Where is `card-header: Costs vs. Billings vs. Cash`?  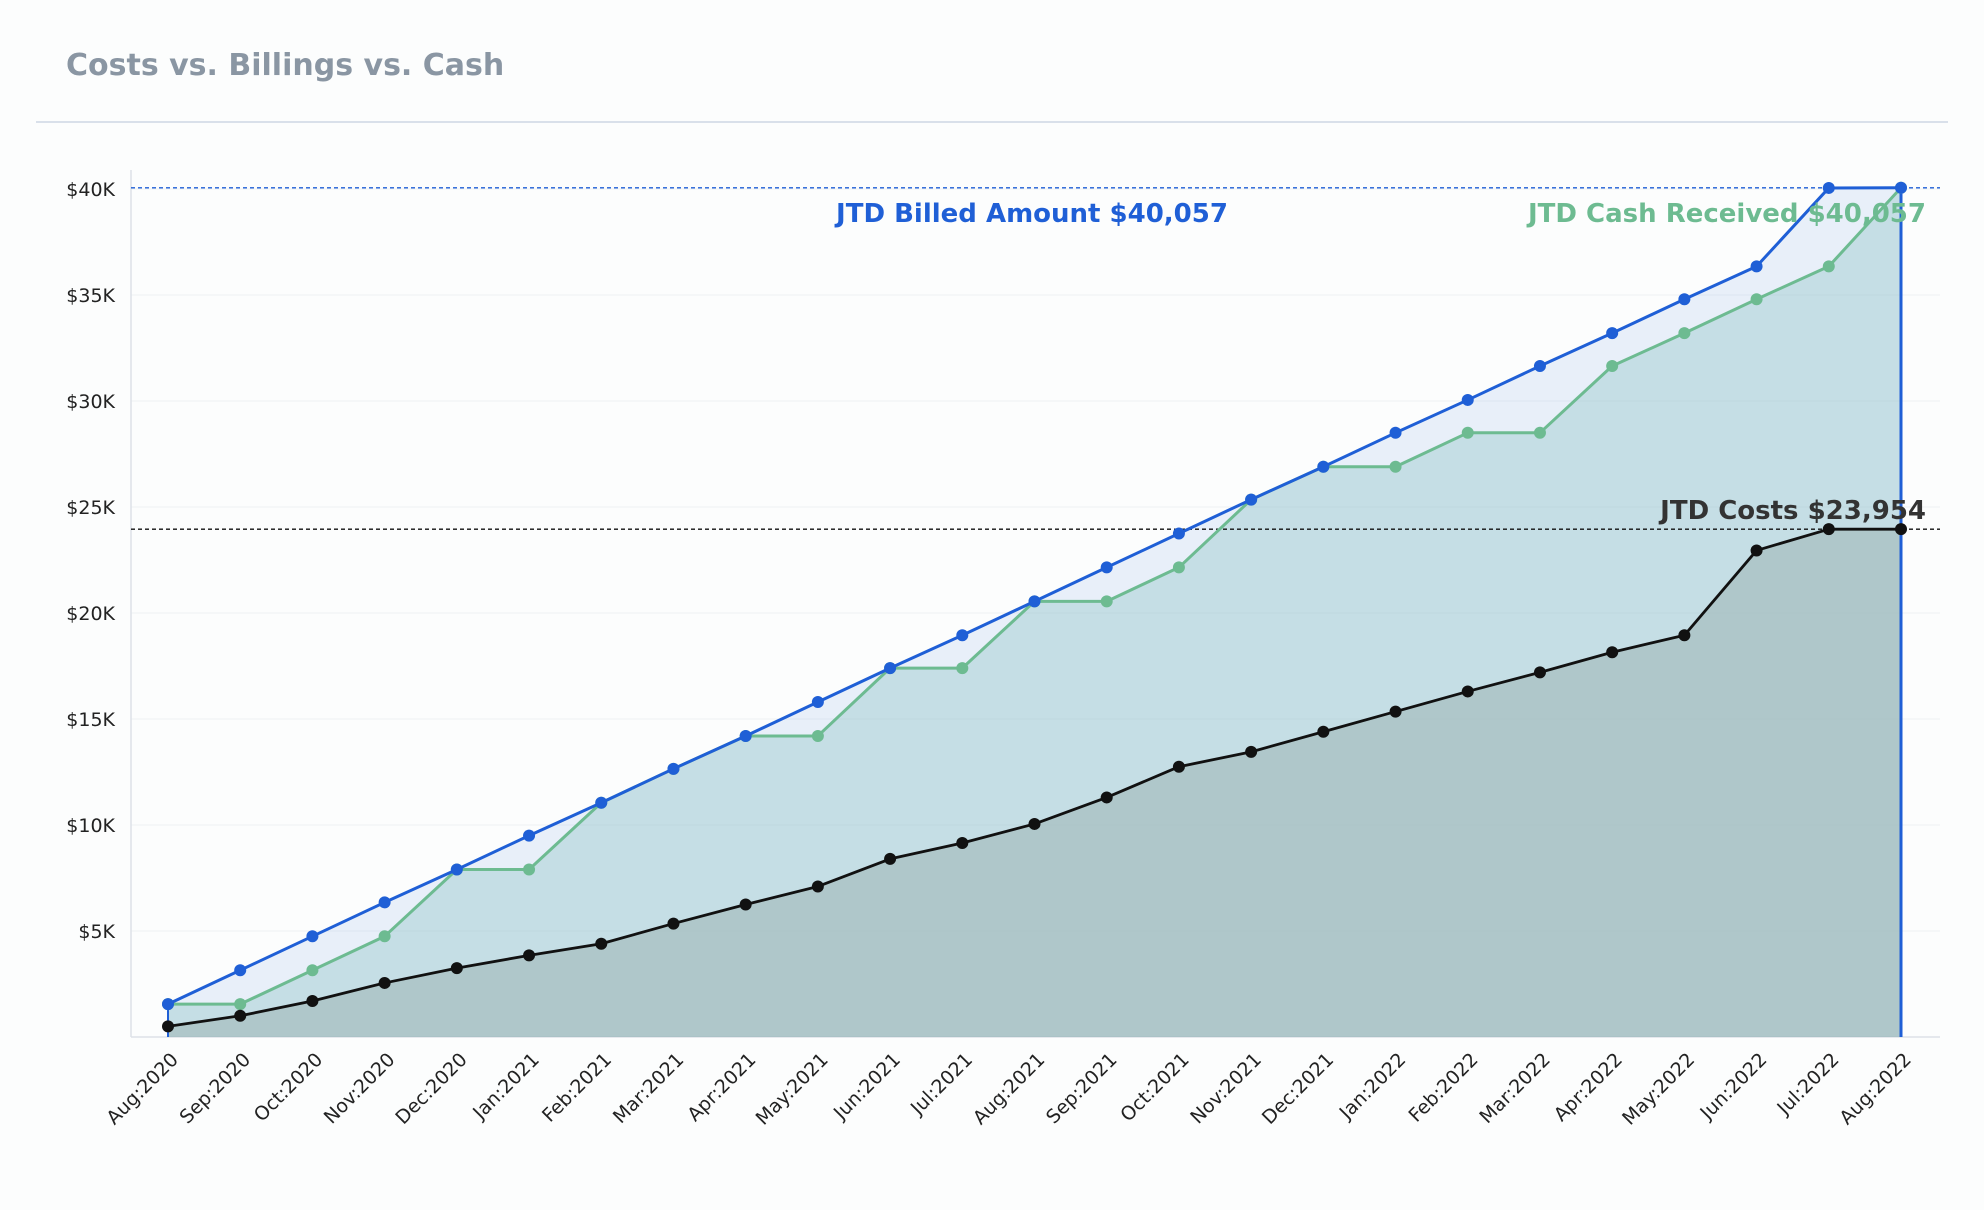 card-header: Costs vs. Billings vs. Cash is located at coordinates (992, 61).